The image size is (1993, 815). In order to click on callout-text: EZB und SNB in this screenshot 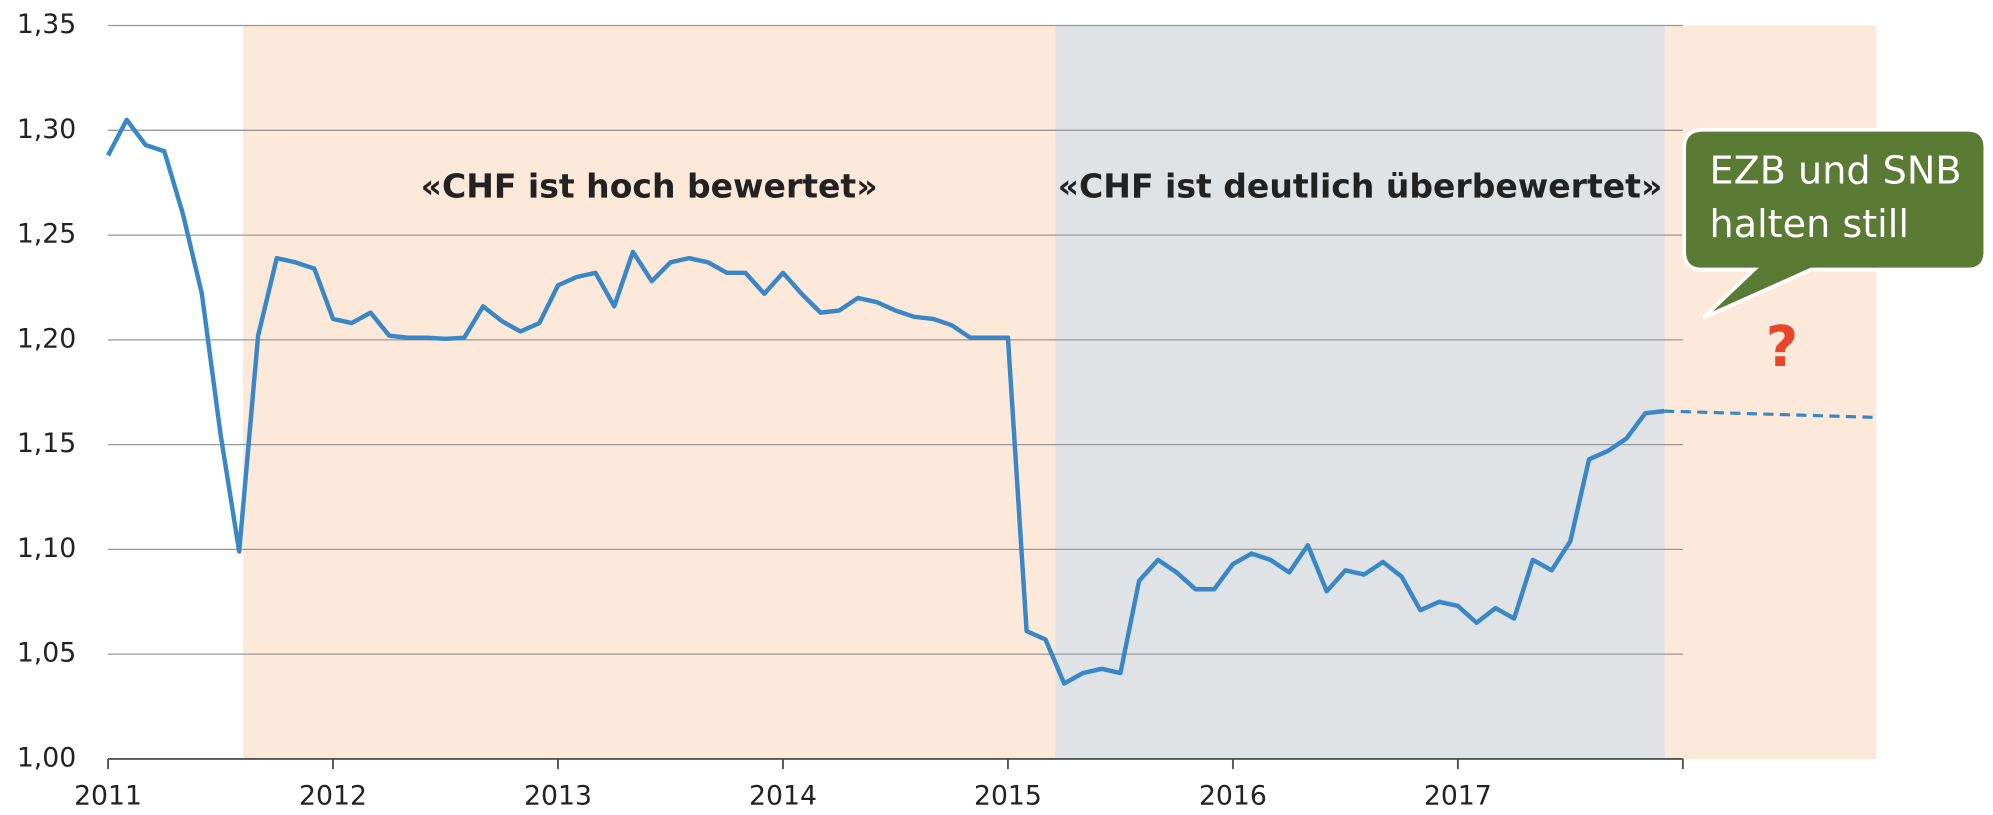, I will do `click(1836, 170)`.